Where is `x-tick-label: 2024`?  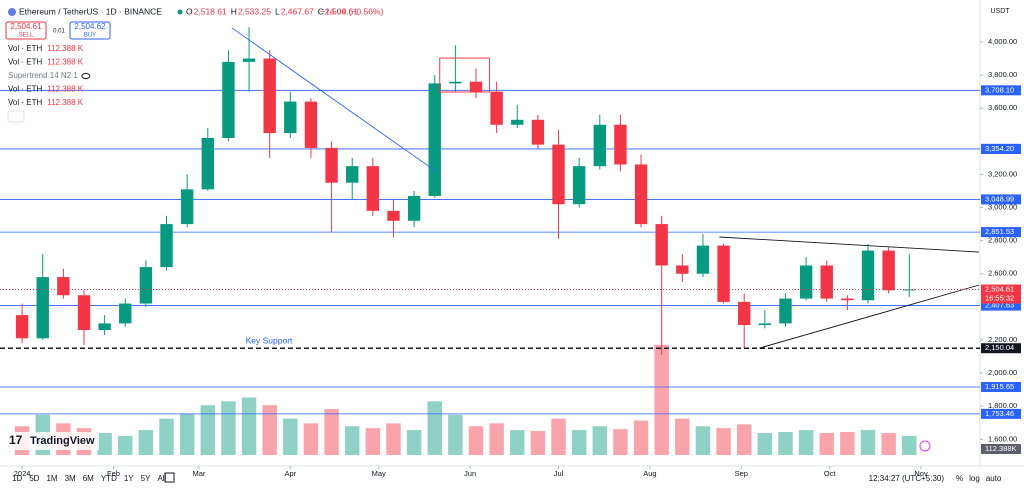
x-tick-label: 2024 is located at coordinates (22, 473).